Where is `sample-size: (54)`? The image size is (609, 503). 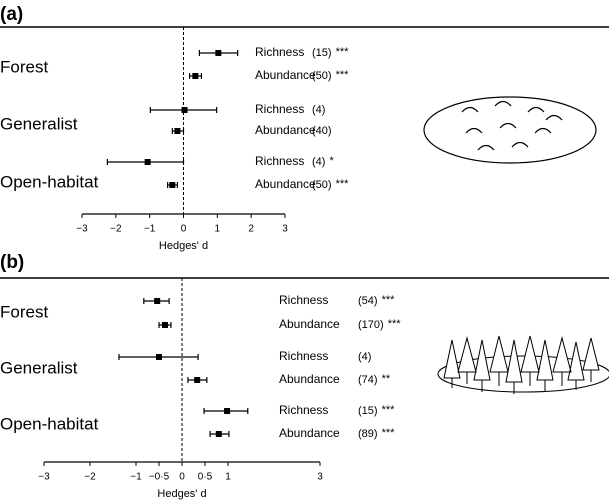
sample-size: (54) is located at coordinates (368, 301).